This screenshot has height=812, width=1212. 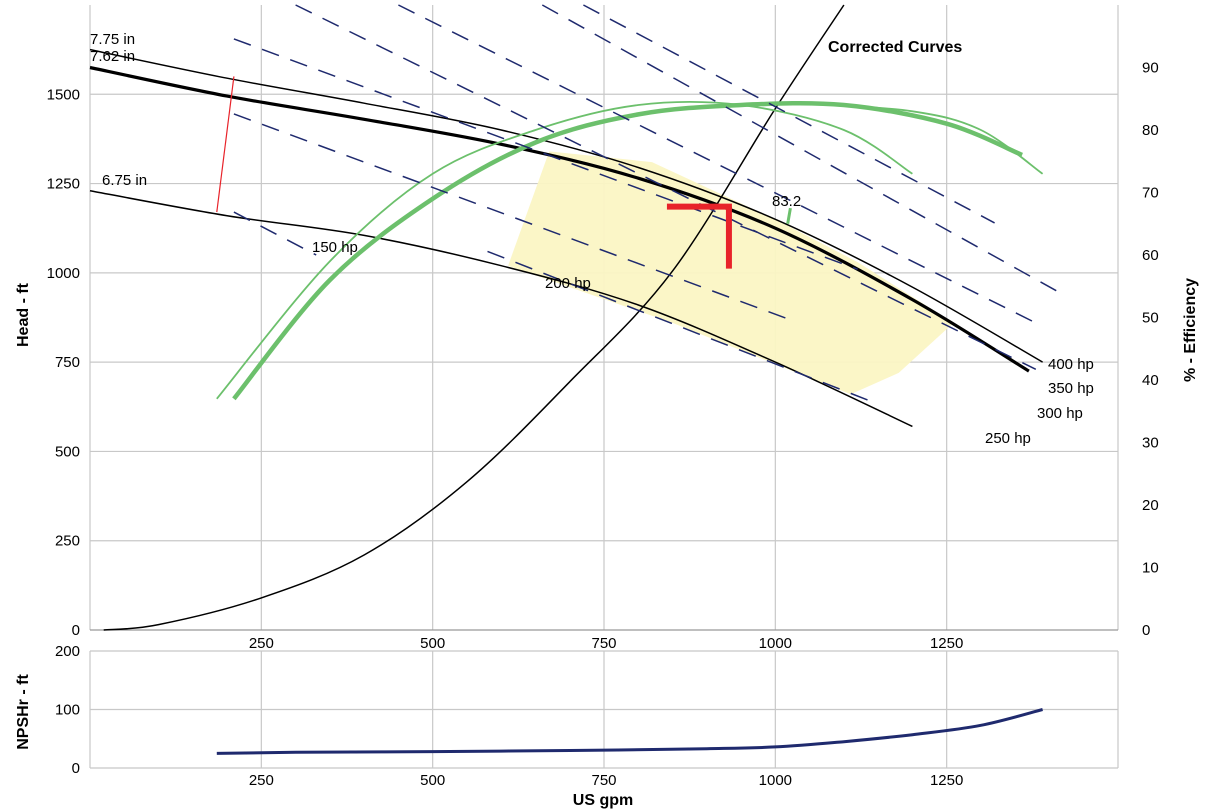 What do you see at coordinates (629, 731) in the screenshot?
I see `npsh-curve` at bounding box center [629, 731].